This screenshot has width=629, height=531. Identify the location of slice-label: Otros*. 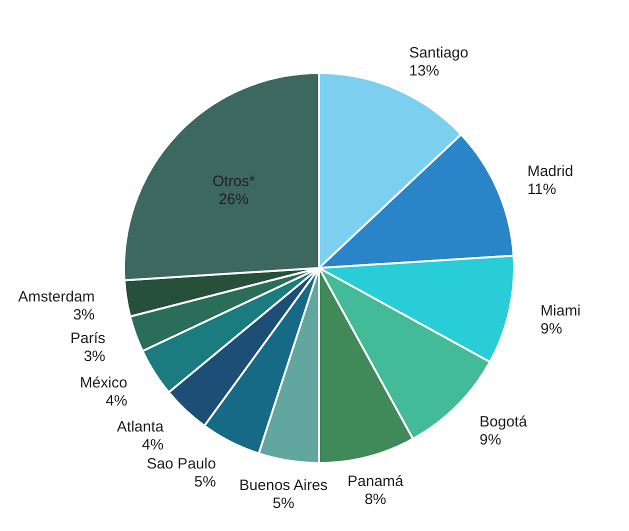
(234, 181).